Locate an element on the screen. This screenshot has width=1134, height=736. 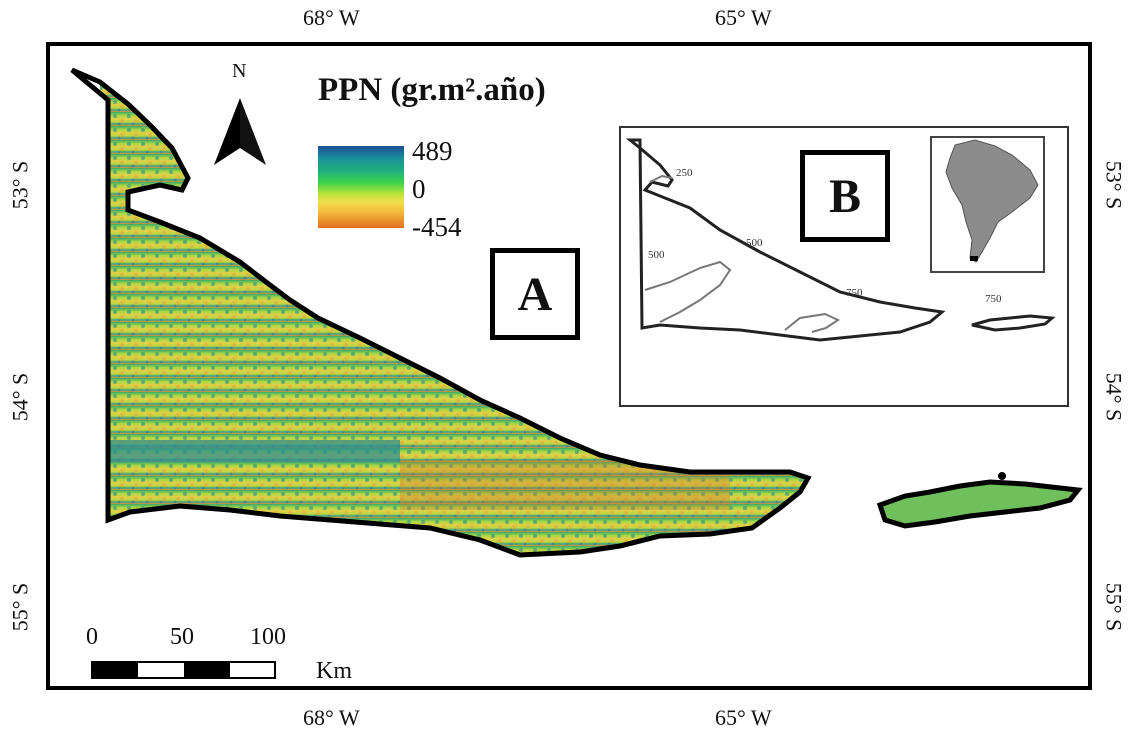
scale-label-50: 50 is located at coordinates (182, 637).